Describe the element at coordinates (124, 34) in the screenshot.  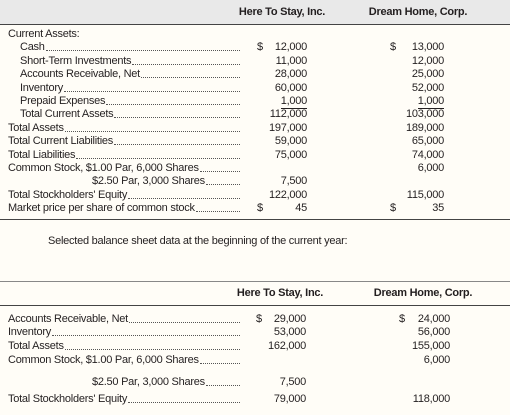
I see `row-label-wrap: Current Assets:` at that location.